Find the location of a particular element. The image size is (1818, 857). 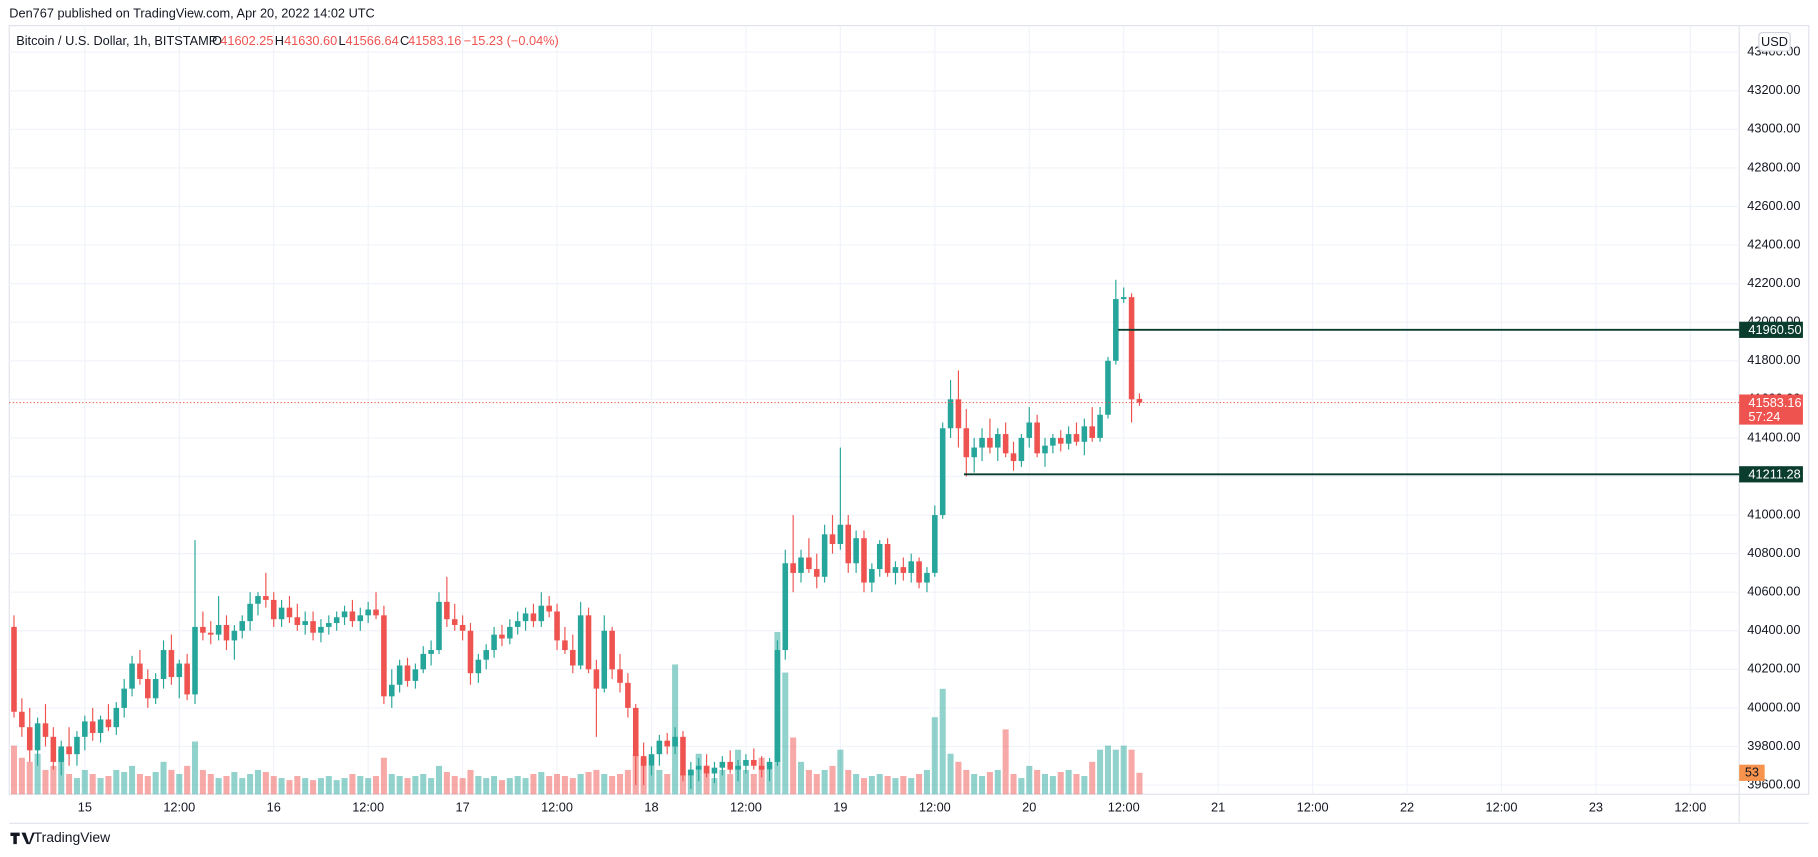

y-tick-label: 41400.00 is located at coordinates (1773, 436).